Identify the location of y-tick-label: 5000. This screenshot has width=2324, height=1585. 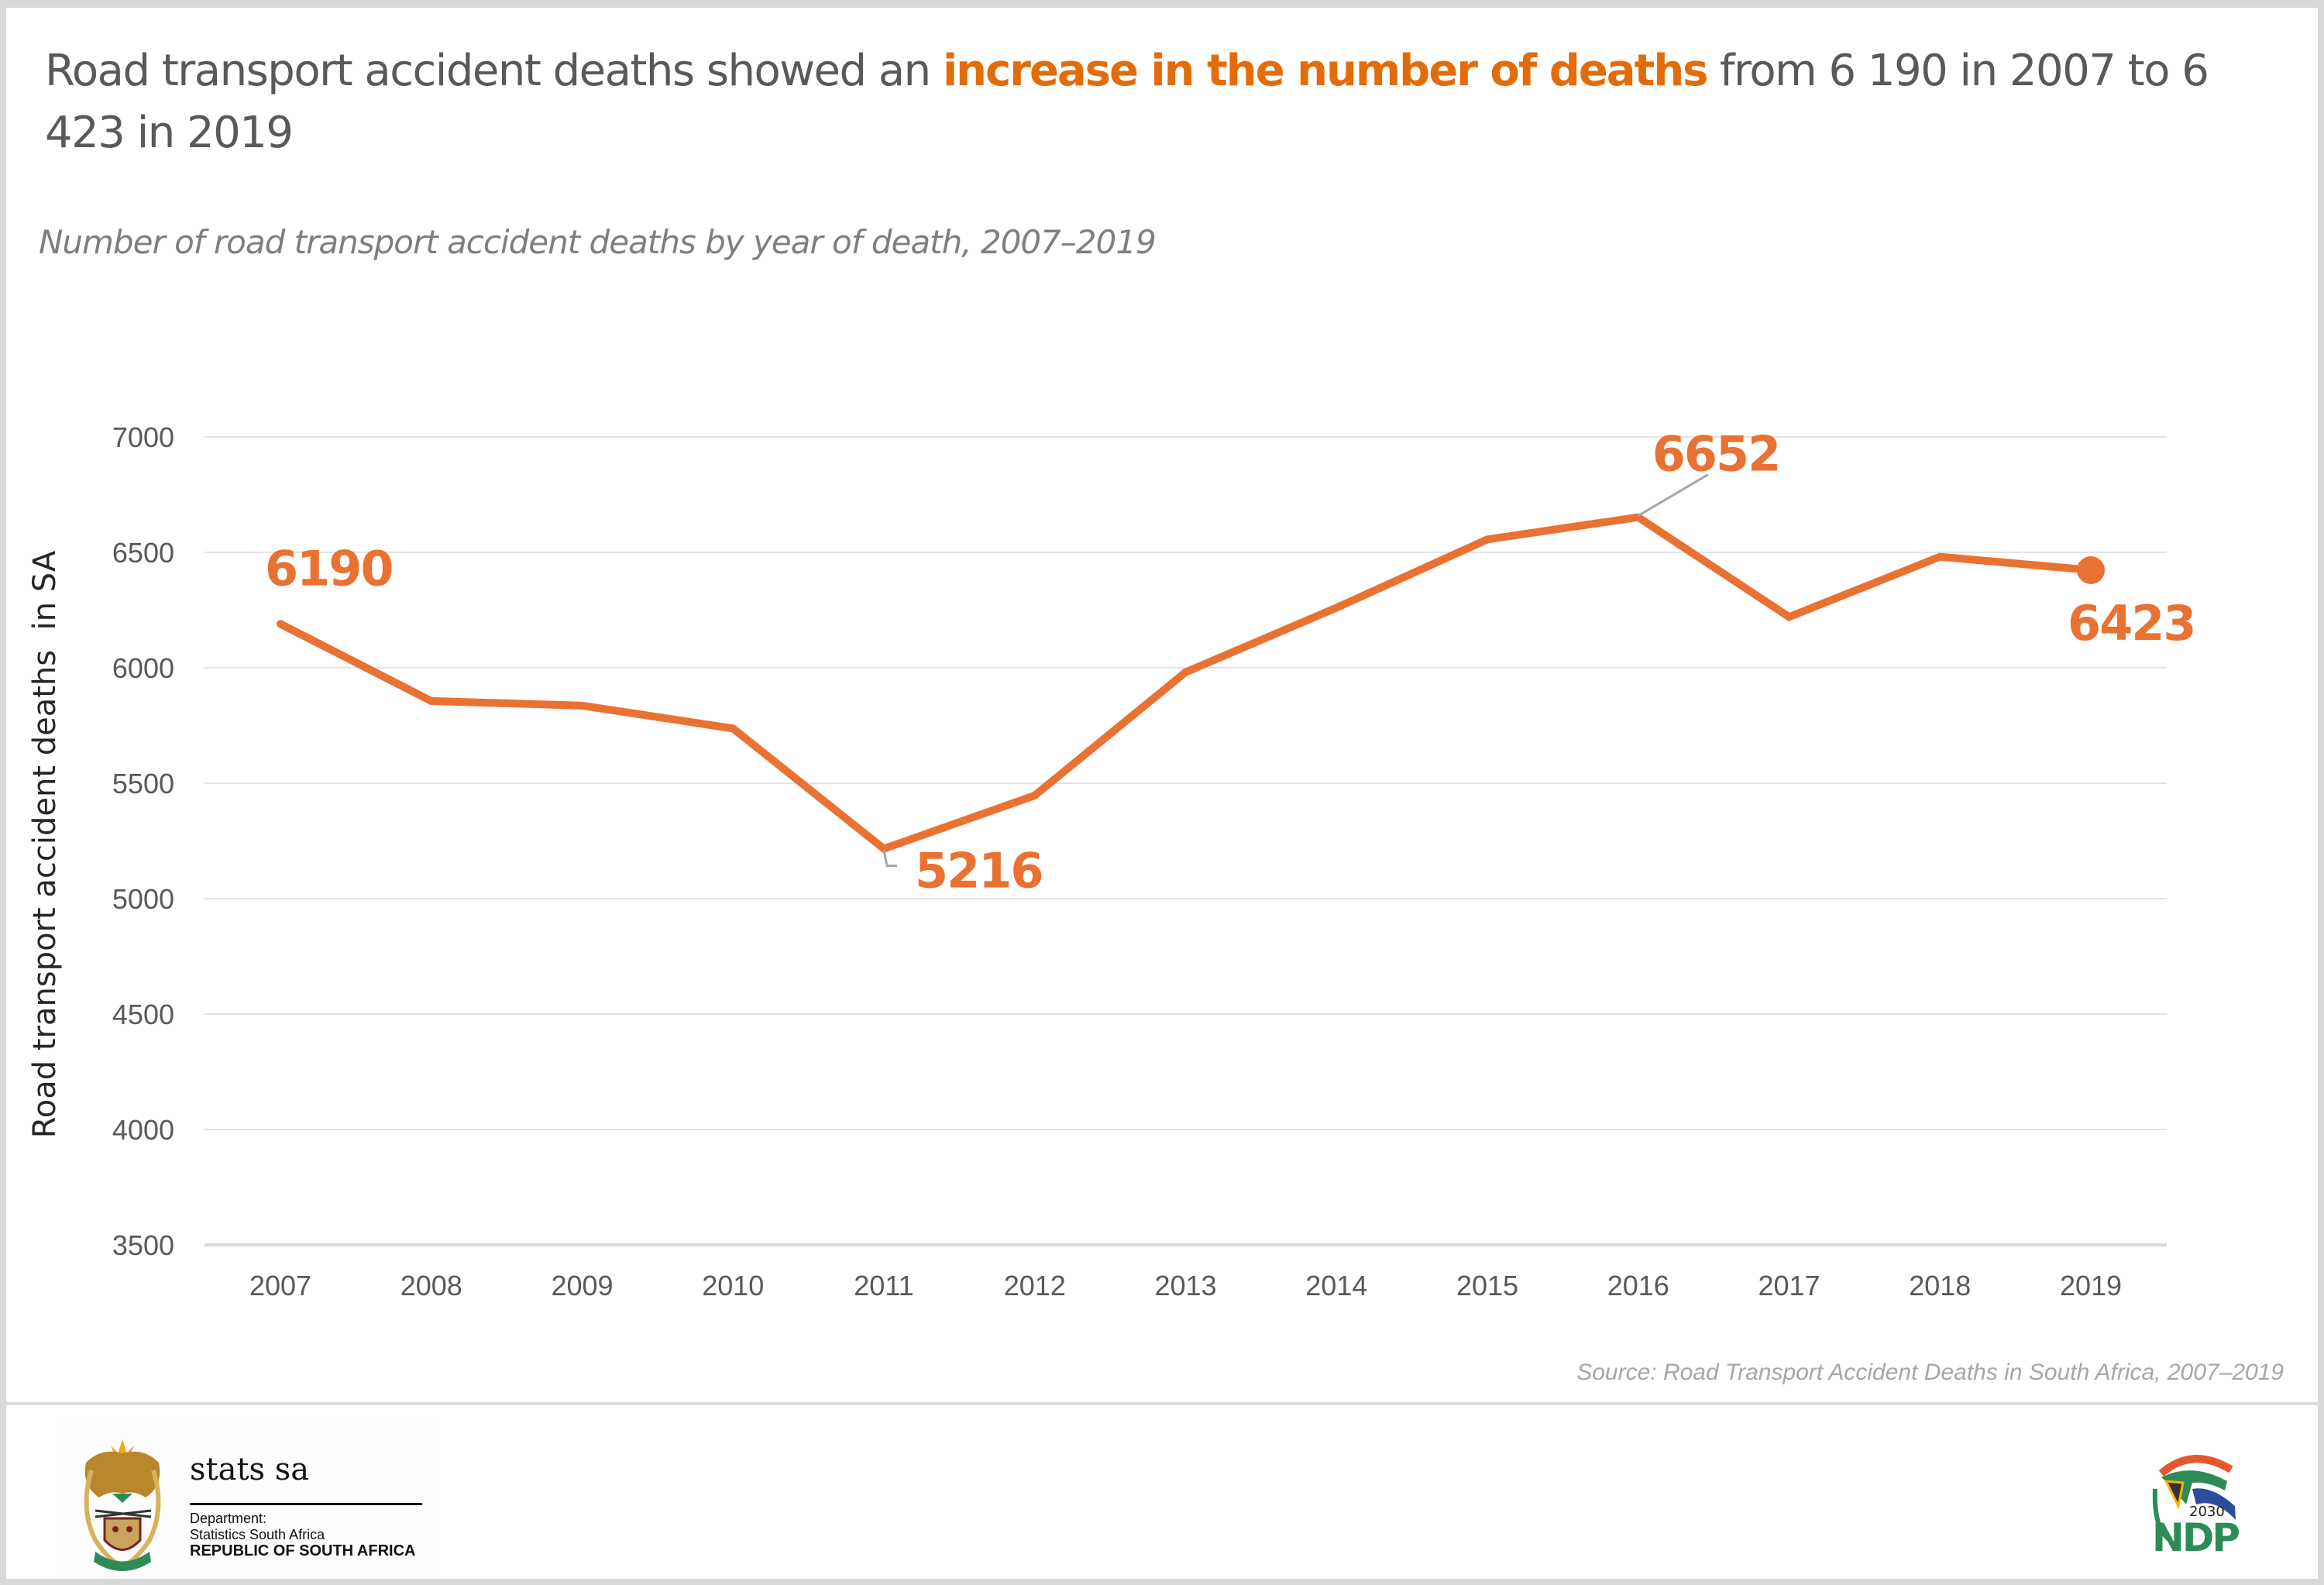
(143, 899).